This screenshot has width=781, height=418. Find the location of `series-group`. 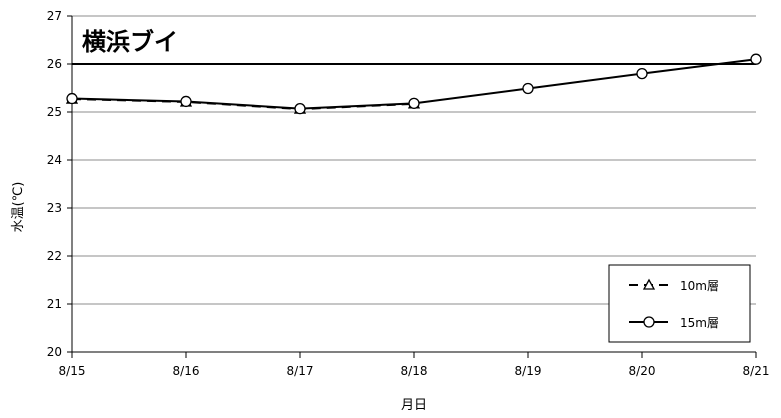

series-group is located at coordinates (413, 84).